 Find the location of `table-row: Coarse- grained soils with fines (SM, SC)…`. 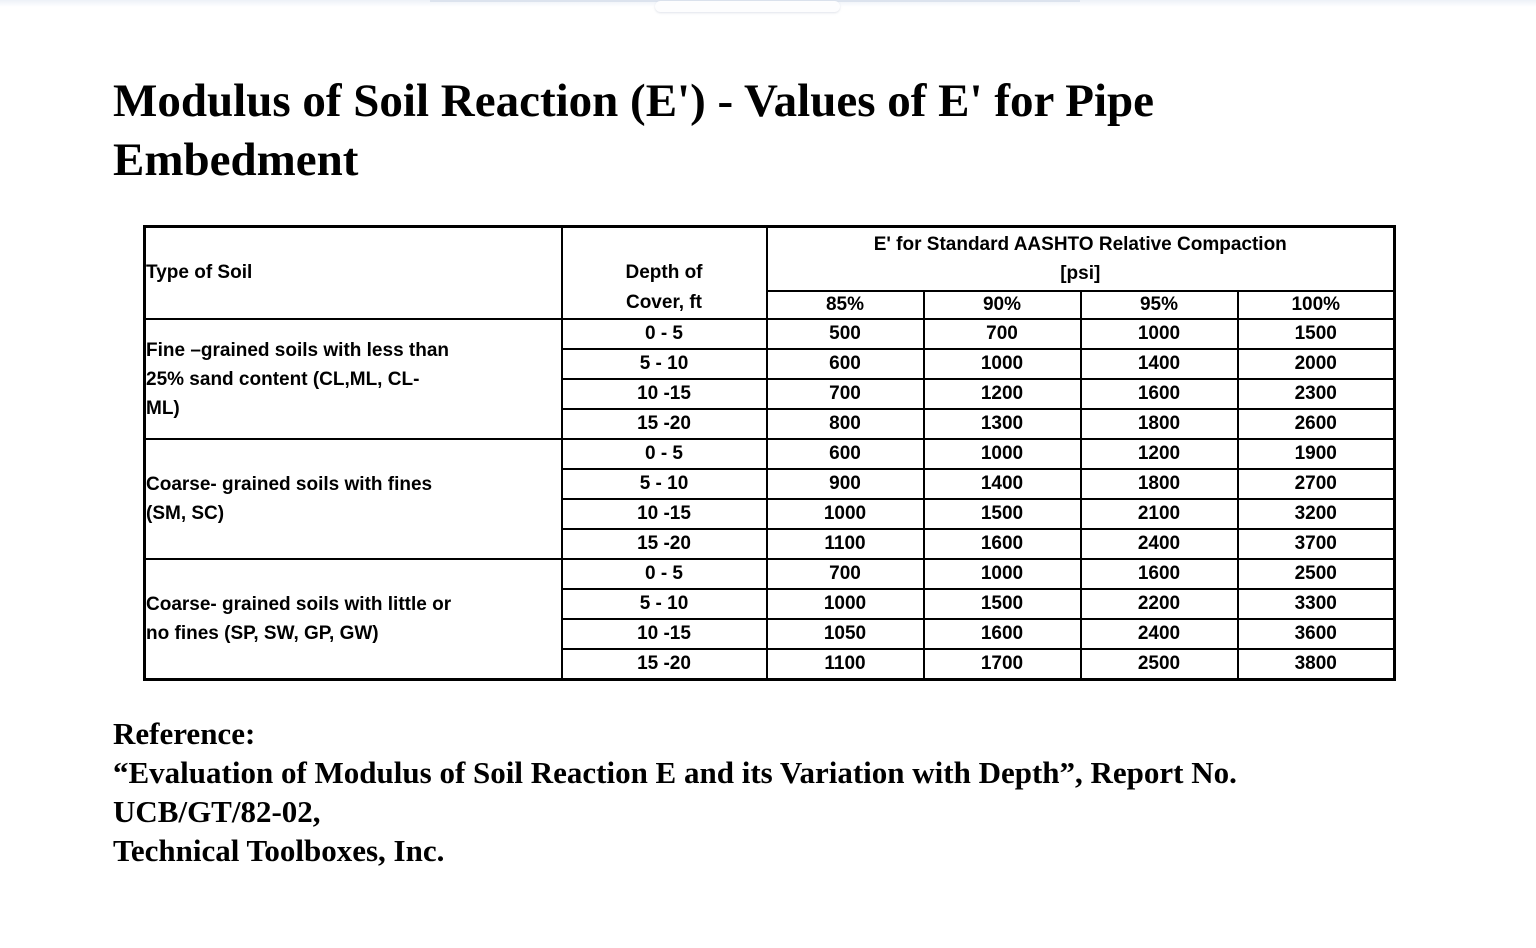

table-row: Coarse- grained soils with fines (SM, SC)… is located at coordinates (769, 499).